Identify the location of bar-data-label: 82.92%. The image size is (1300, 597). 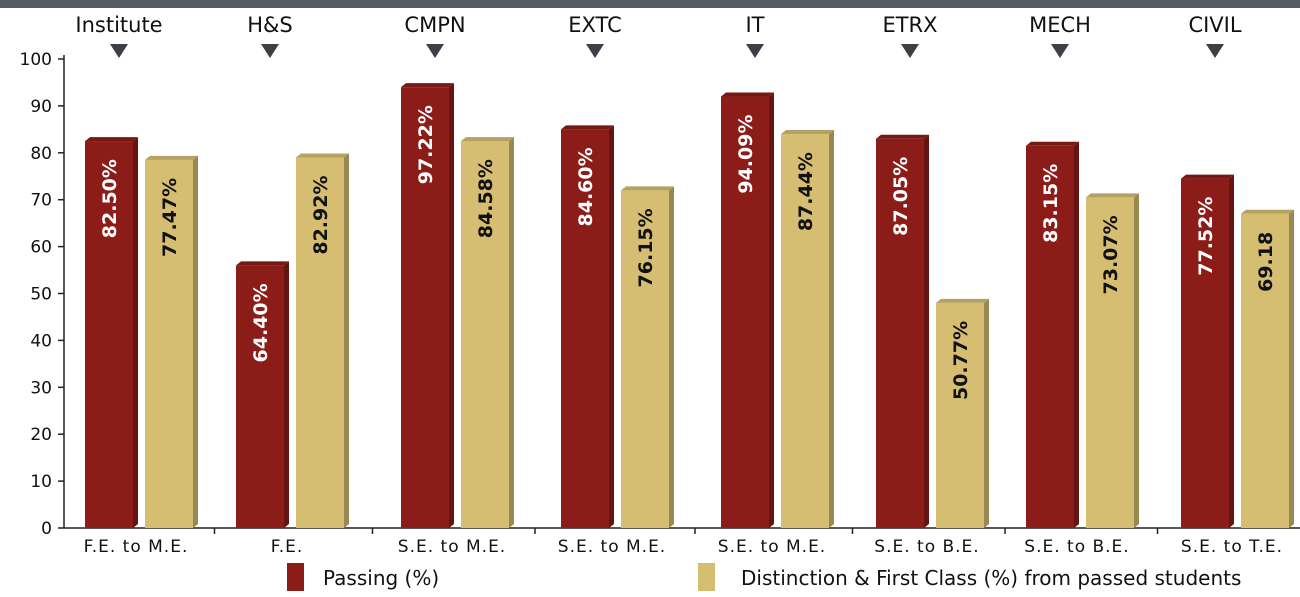
(321, 214).